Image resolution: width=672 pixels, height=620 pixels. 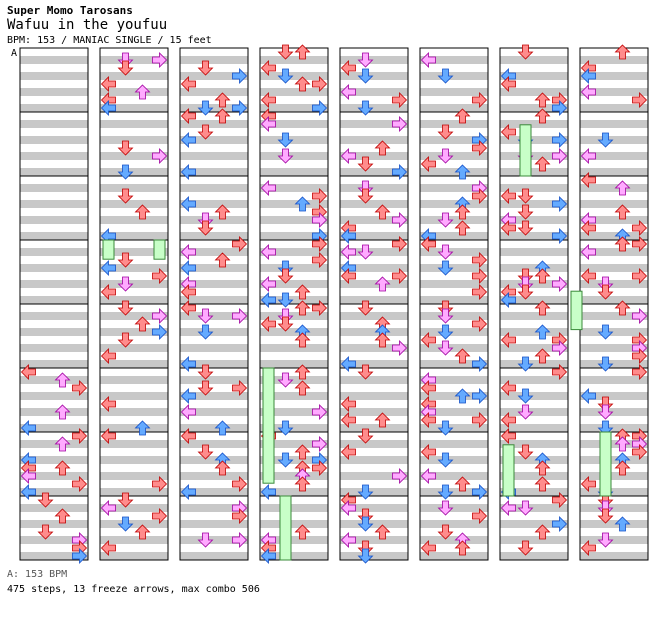 I want to click on bpm-legend: A: 153 BPM, so click(x=37, y=574).